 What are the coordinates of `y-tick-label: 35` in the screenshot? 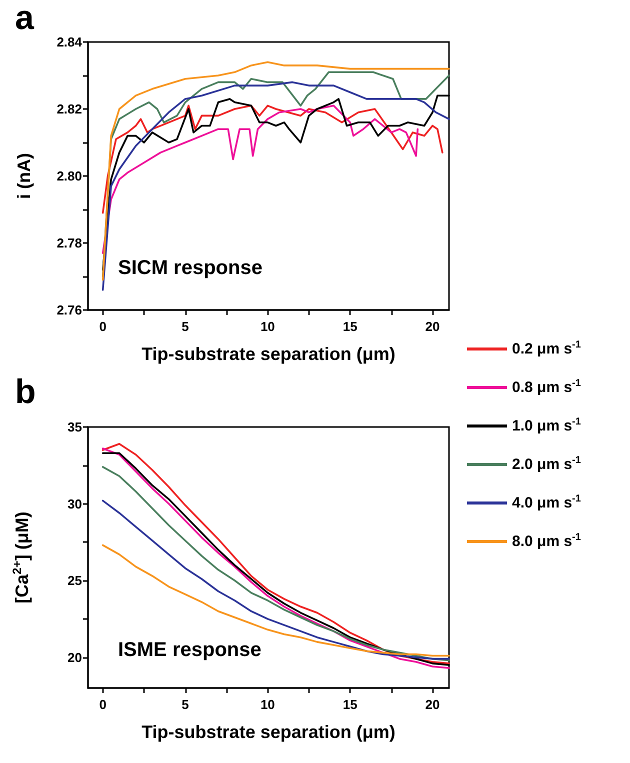 It's located at (75, 427).